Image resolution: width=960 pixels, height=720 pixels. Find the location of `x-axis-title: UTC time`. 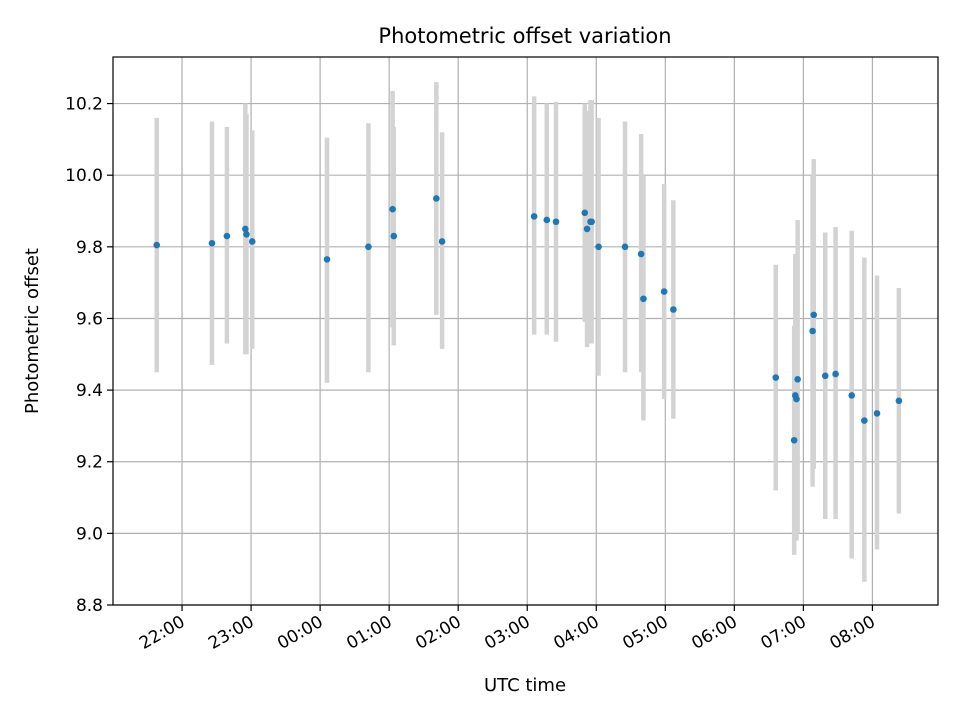

x-axis-title: UTC time is located at coordinates (525, 685).